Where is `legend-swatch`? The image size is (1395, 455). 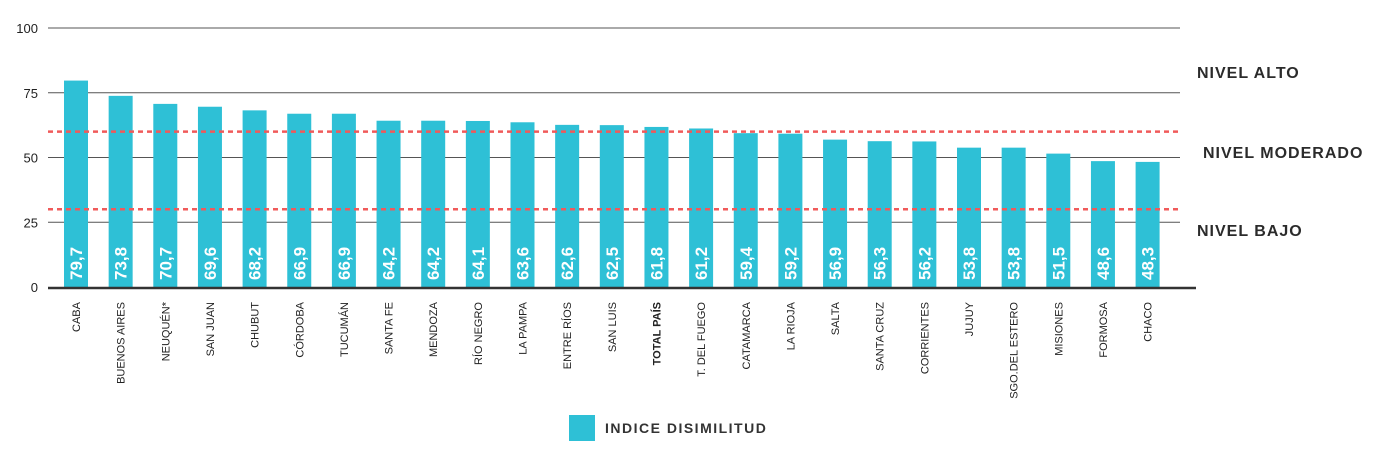 legend-swatch is located at coordinates (582, 428).